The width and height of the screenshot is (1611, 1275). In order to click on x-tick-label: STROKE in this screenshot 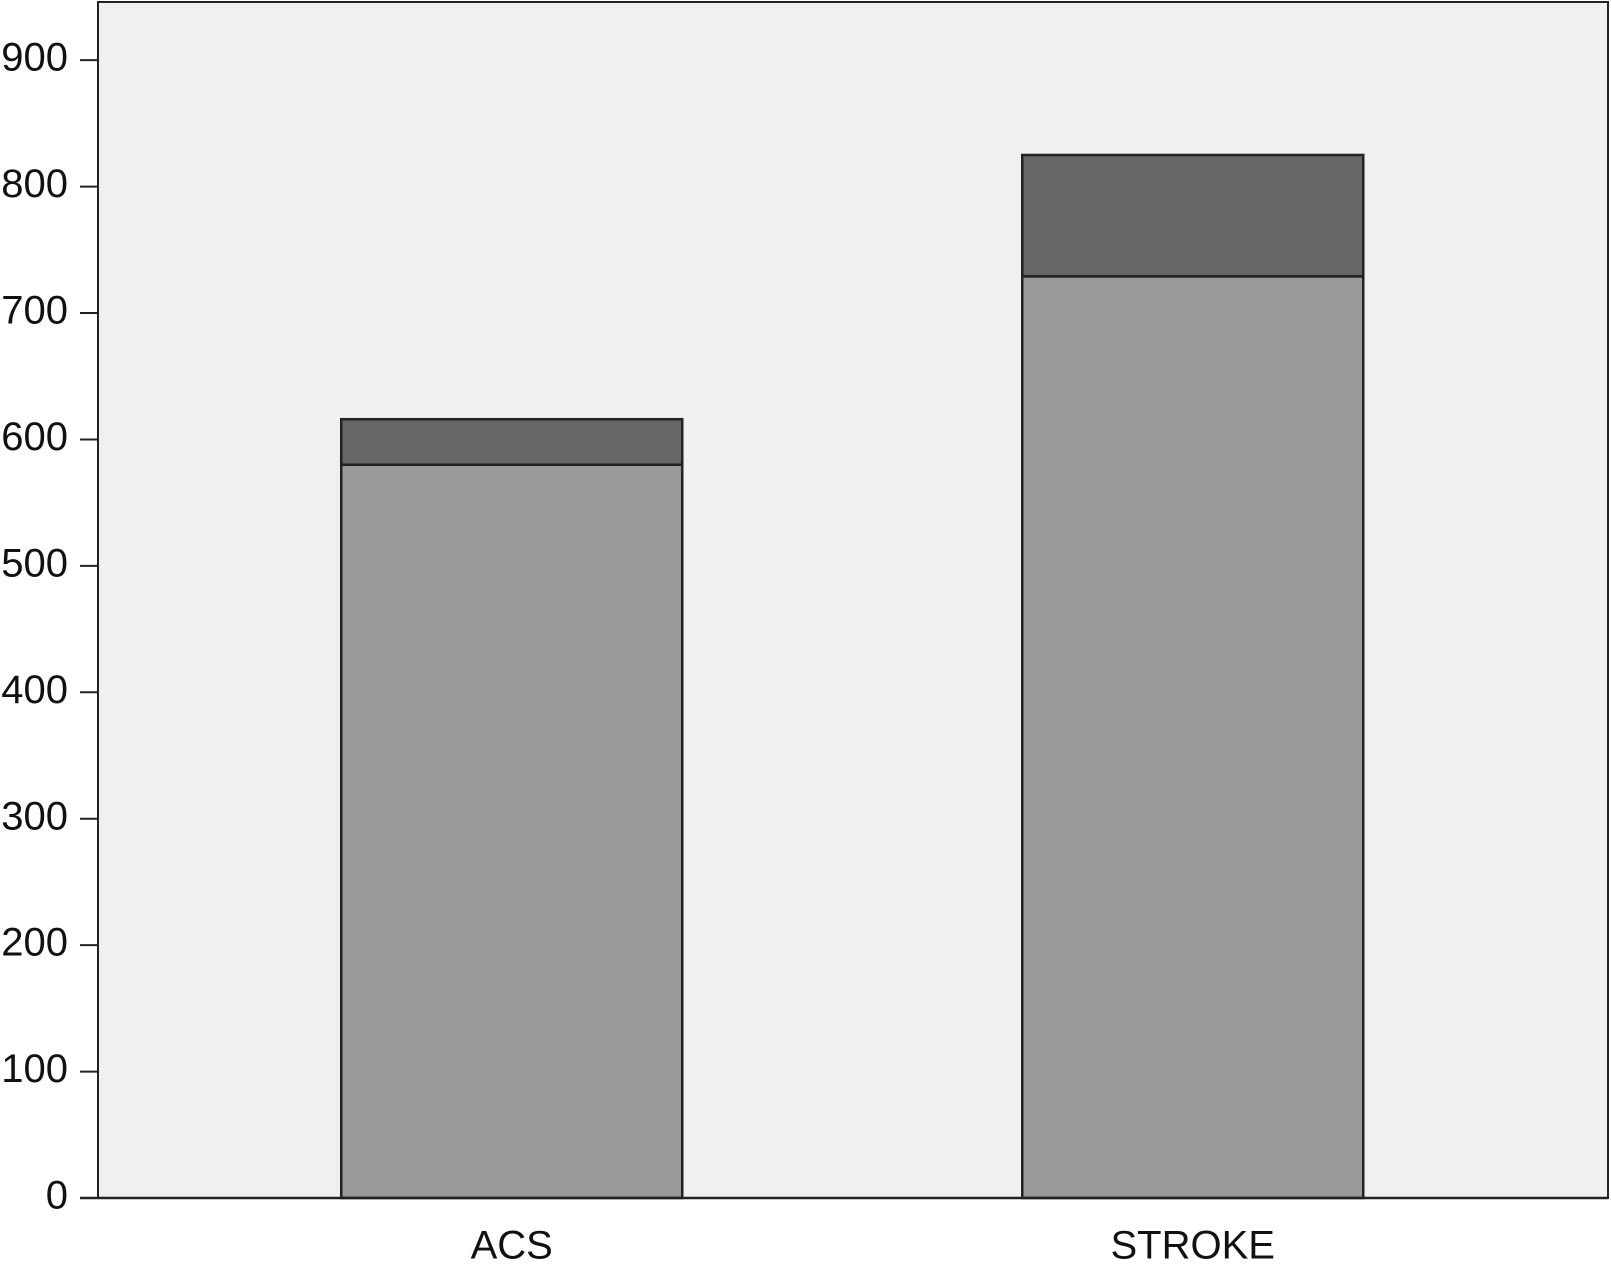, I will do `click(1193, 1246)`.